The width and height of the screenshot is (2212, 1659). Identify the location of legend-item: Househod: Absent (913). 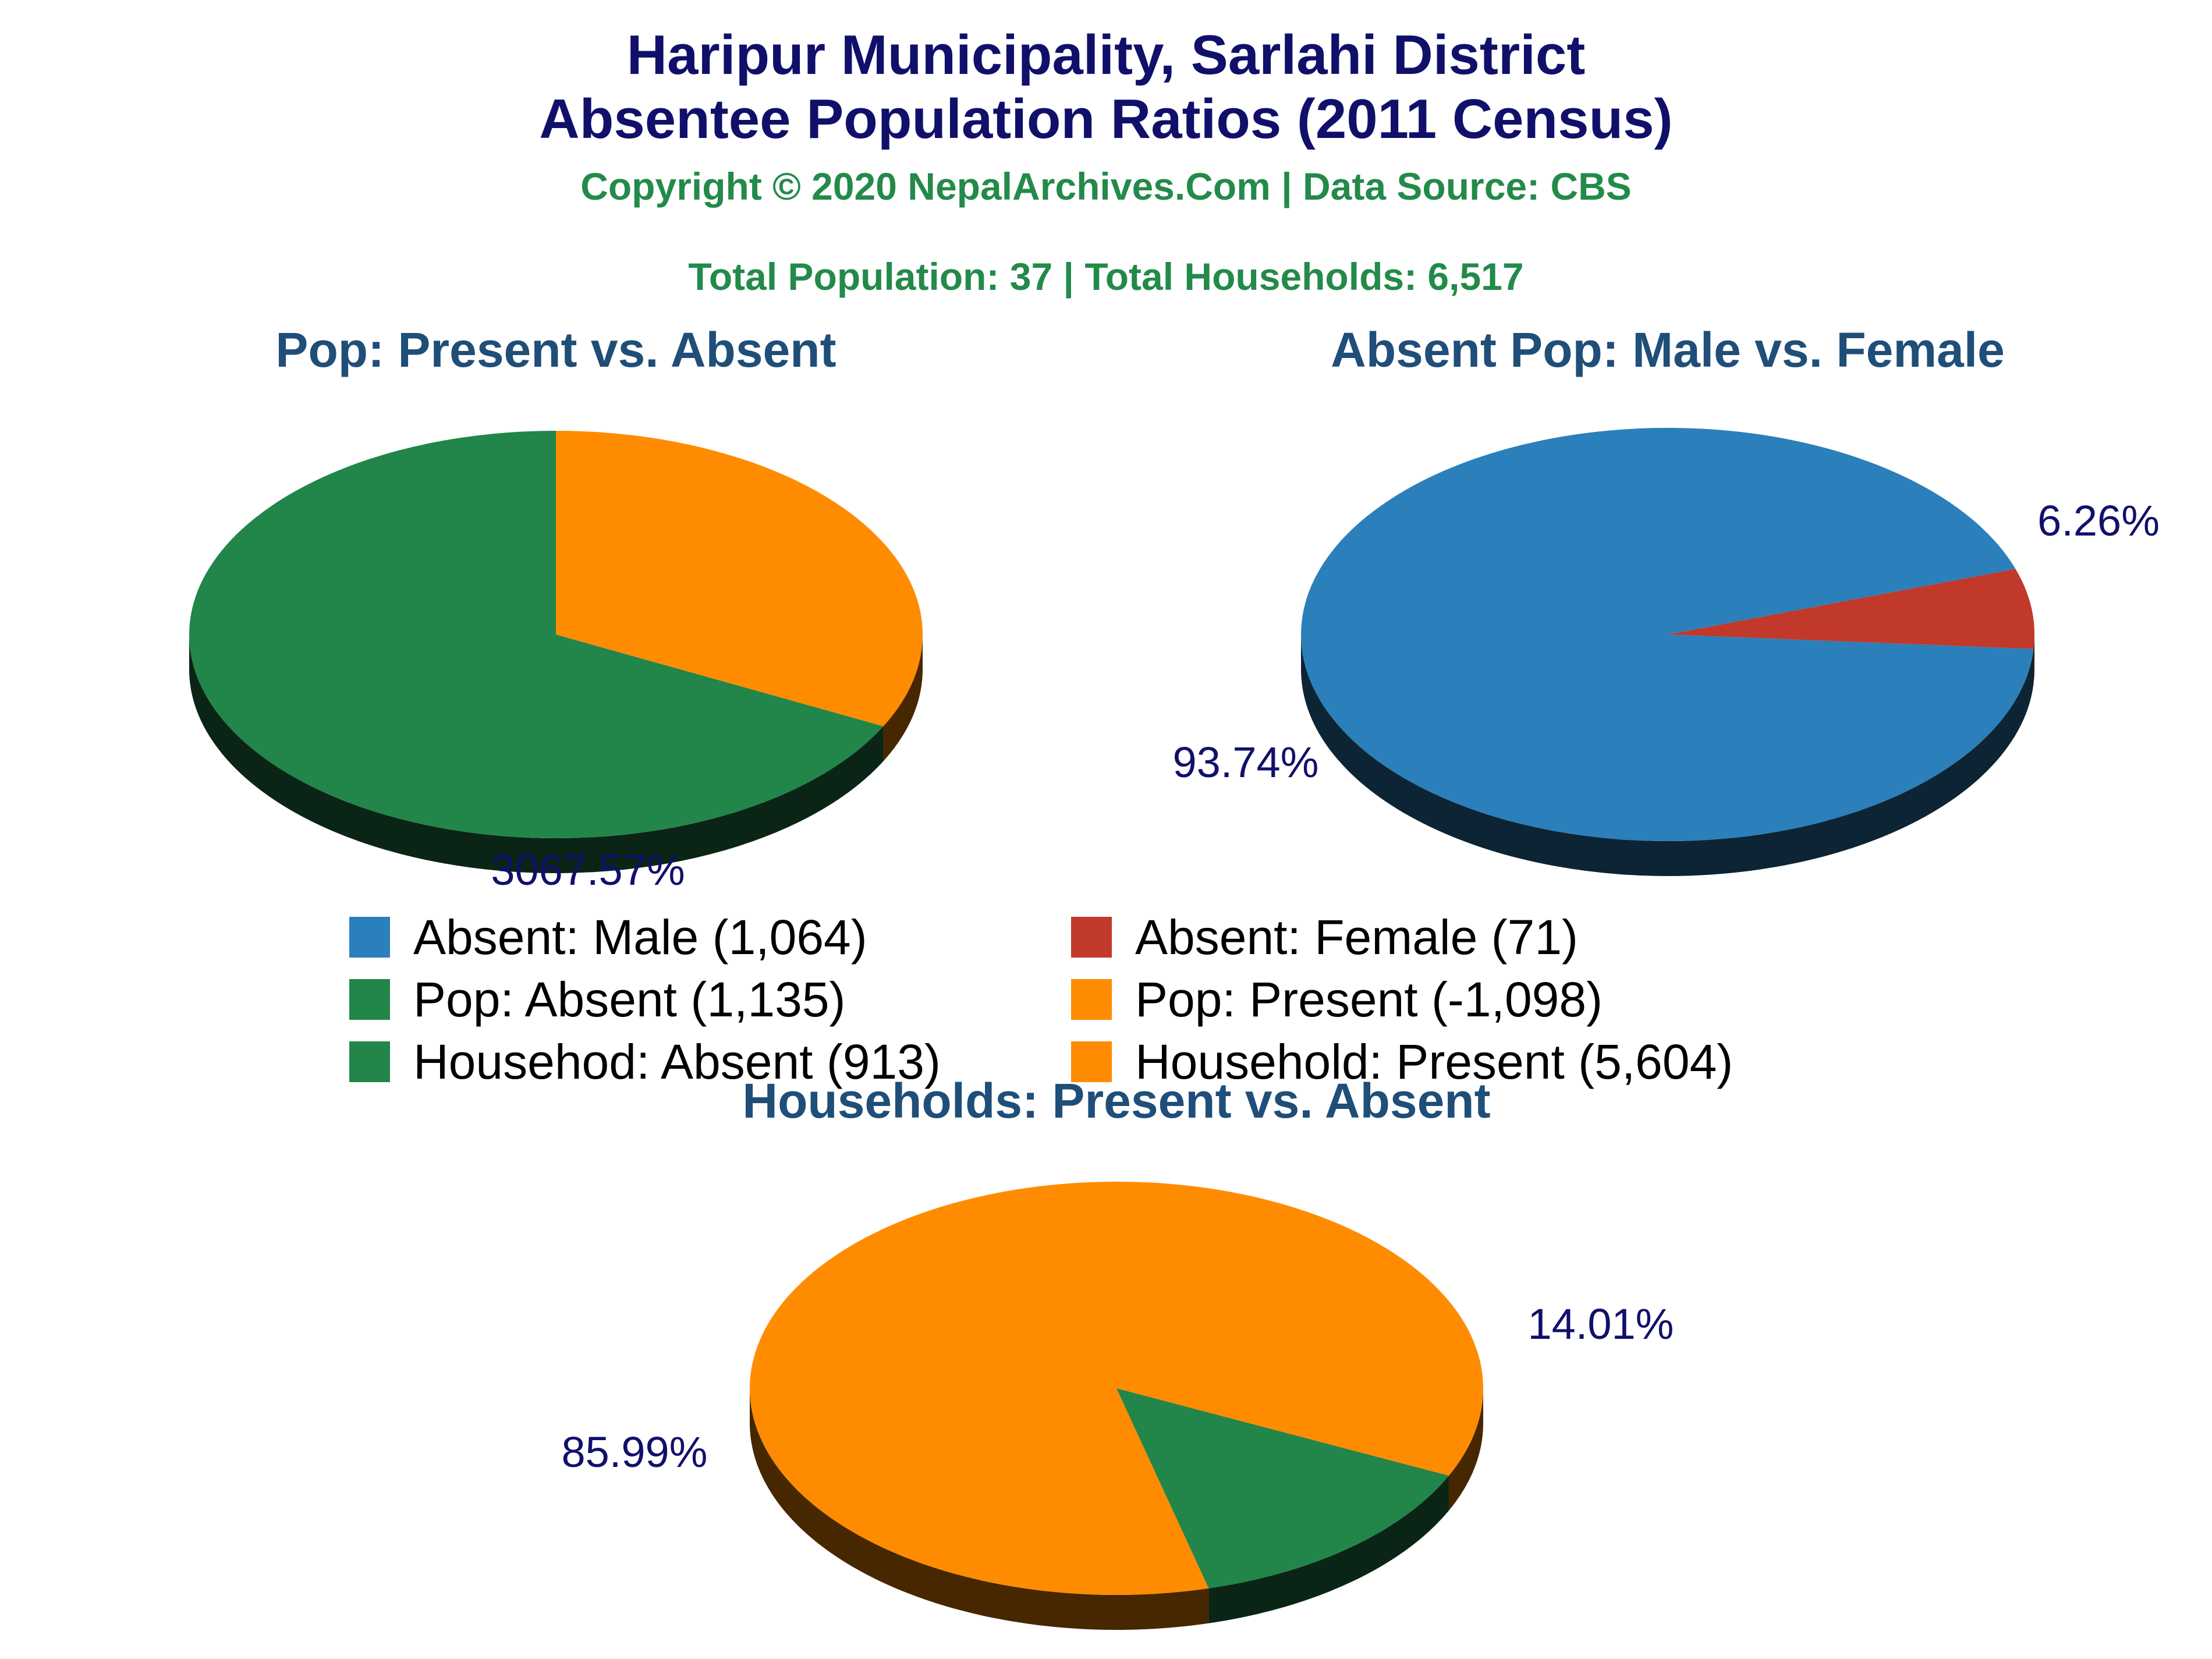
(645, 1061).